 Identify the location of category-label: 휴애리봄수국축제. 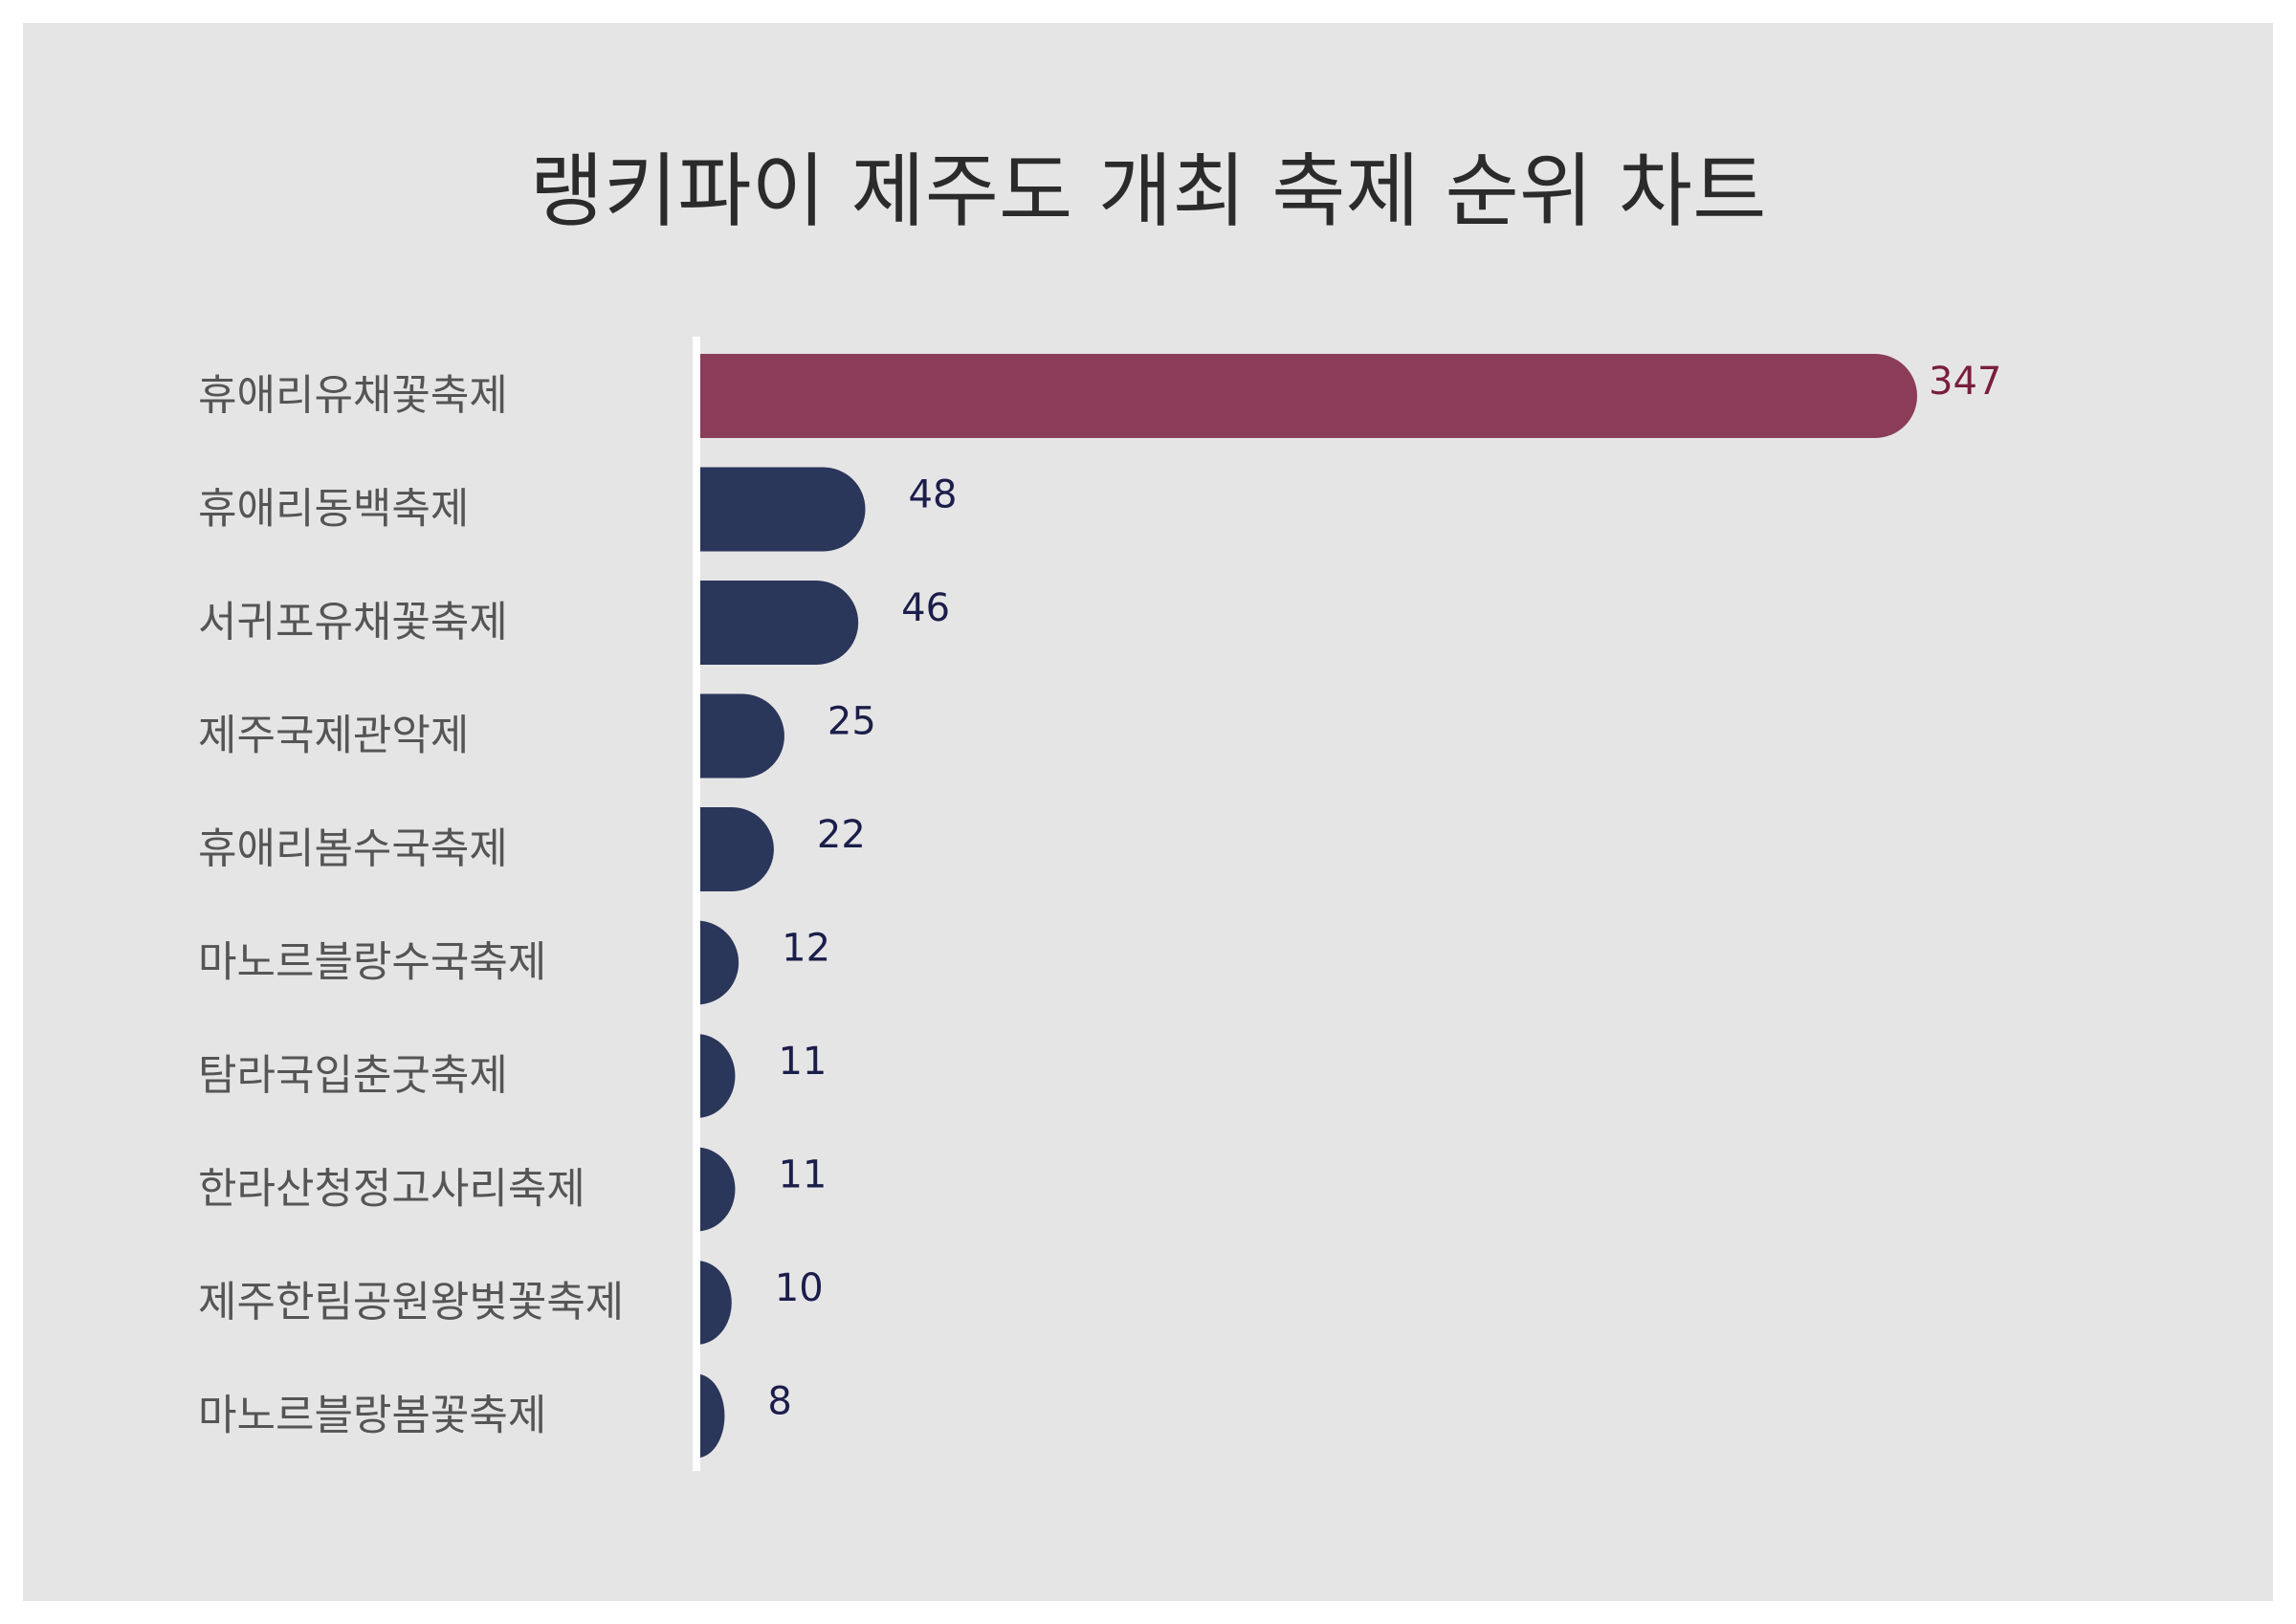
(353, 848).